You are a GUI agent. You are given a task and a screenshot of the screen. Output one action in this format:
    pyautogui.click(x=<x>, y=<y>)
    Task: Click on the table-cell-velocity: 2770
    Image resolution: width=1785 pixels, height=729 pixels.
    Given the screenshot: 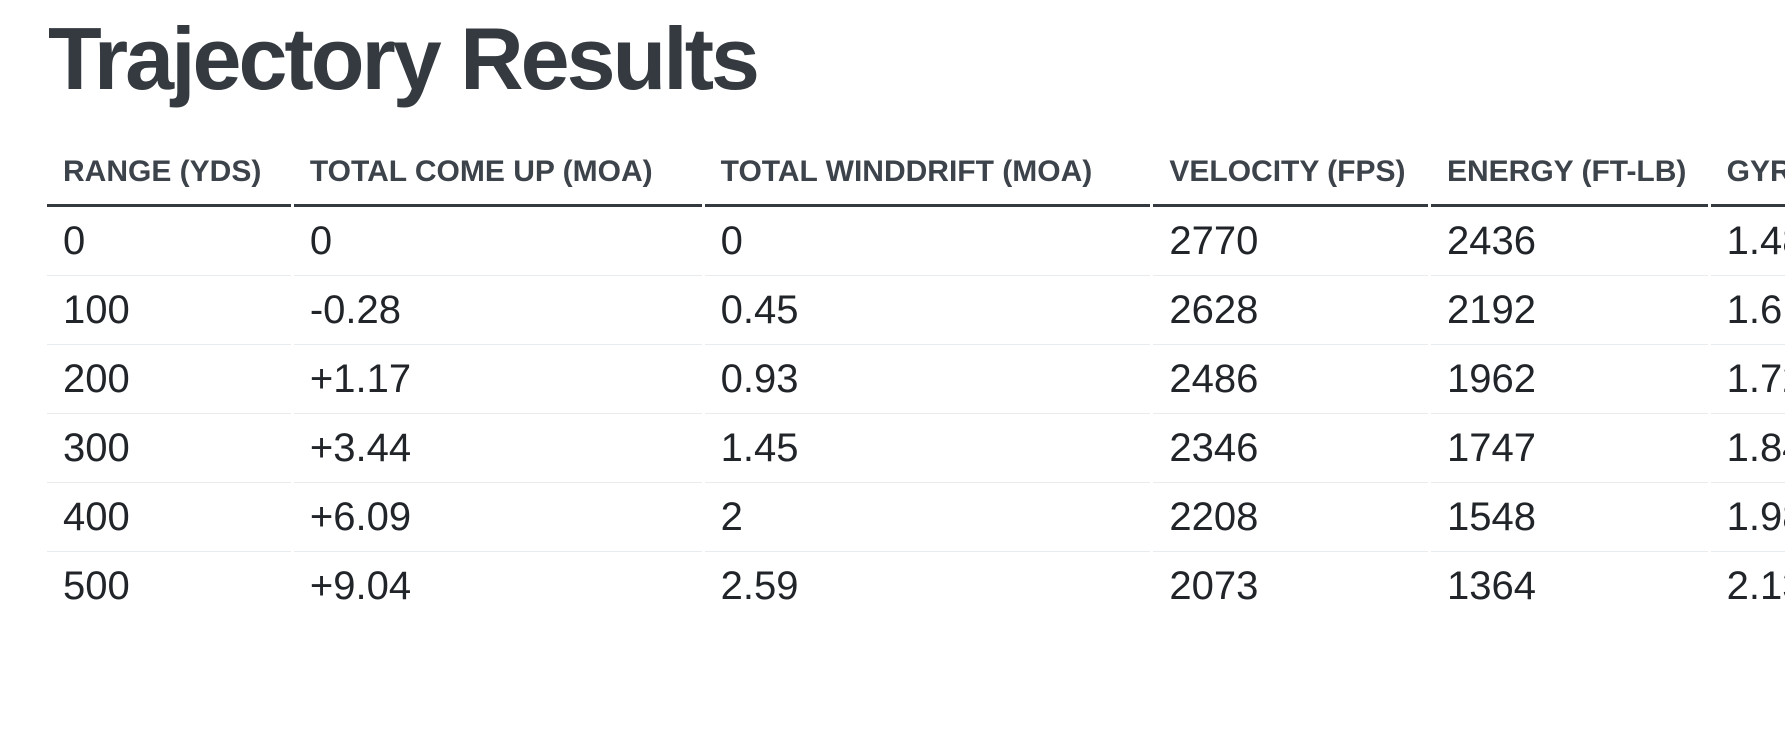 What is the action you would take?
    pyautogui.click(x=1290, y=241)
    